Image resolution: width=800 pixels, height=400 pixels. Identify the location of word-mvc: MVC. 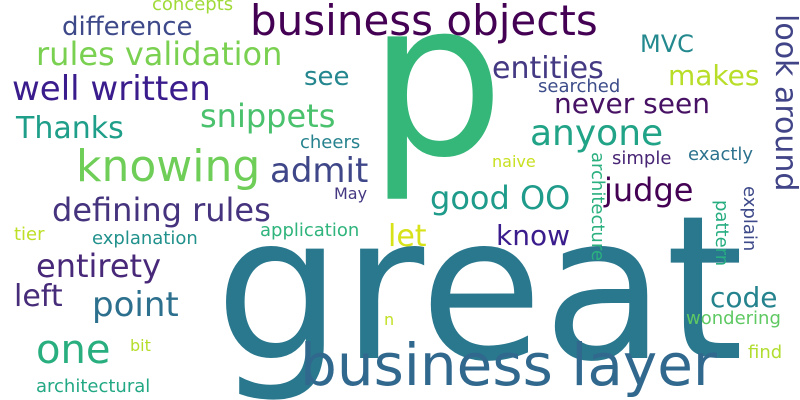
(667, 44).